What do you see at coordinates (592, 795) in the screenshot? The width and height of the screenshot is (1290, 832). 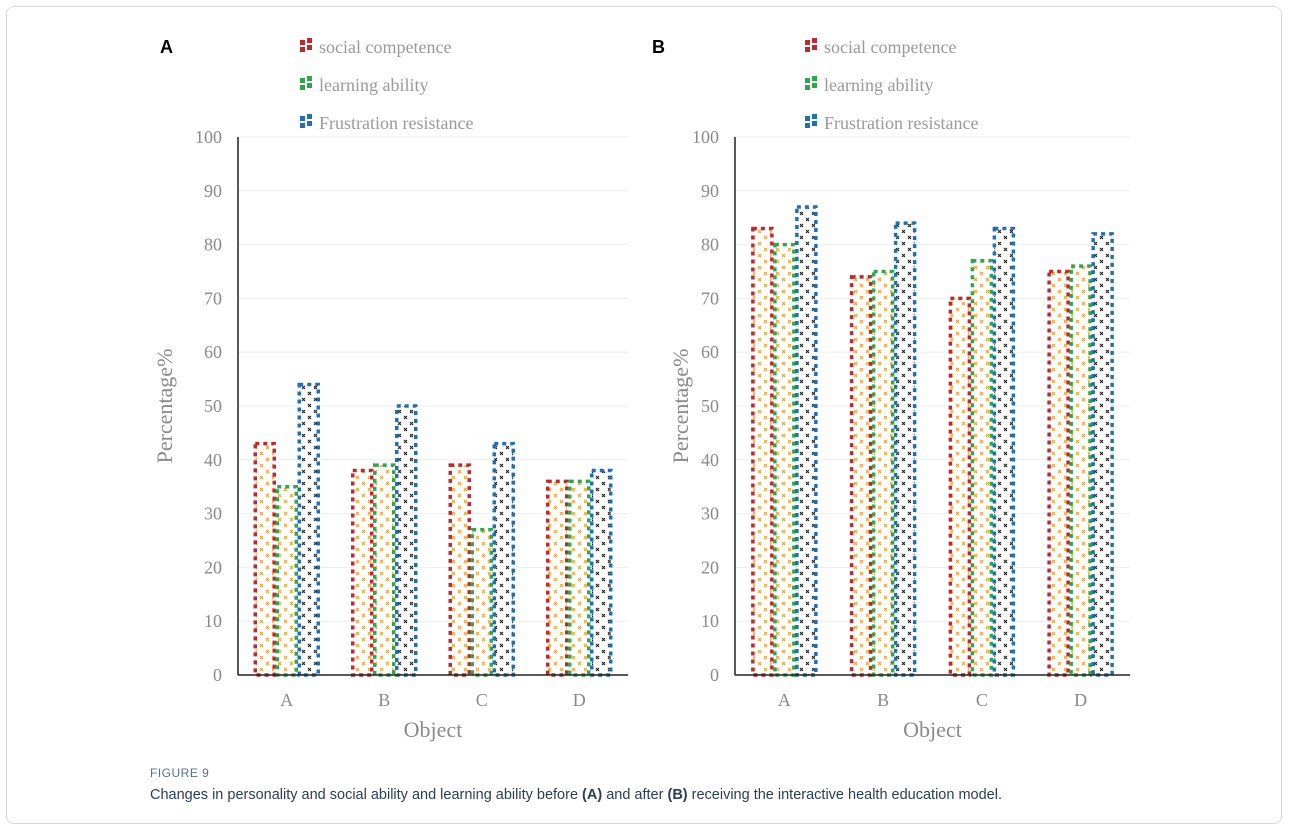 I see `caption-ref-a: (A)` at bounding box center [592, 795].